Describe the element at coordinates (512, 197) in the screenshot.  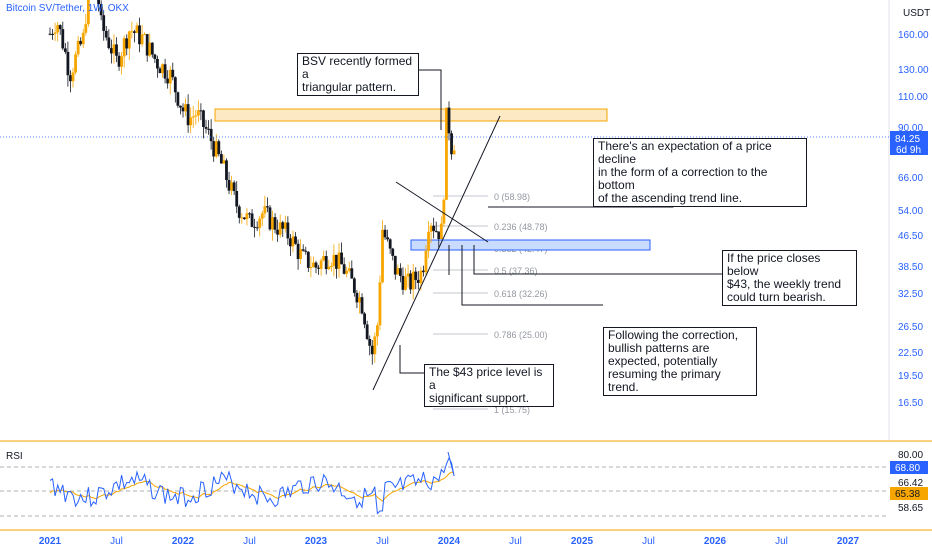
I see `fib-level-label: 0 (58.98)` at that location.